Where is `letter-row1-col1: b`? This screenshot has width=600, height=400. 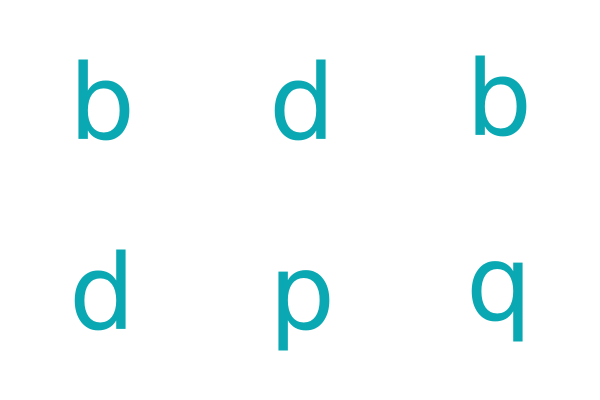
letter-row1-col1: b is located at coordinates (101, 103).